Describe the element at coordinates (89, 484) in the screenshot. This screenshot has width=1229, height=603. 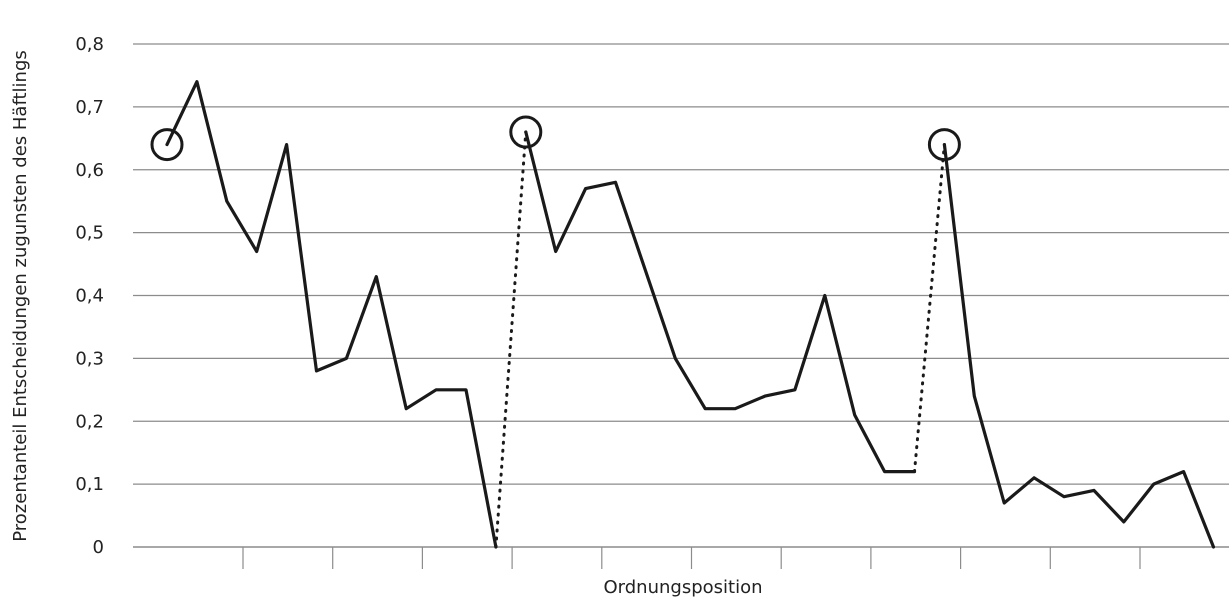
I see `y-tick-label: 0,1` at that location.